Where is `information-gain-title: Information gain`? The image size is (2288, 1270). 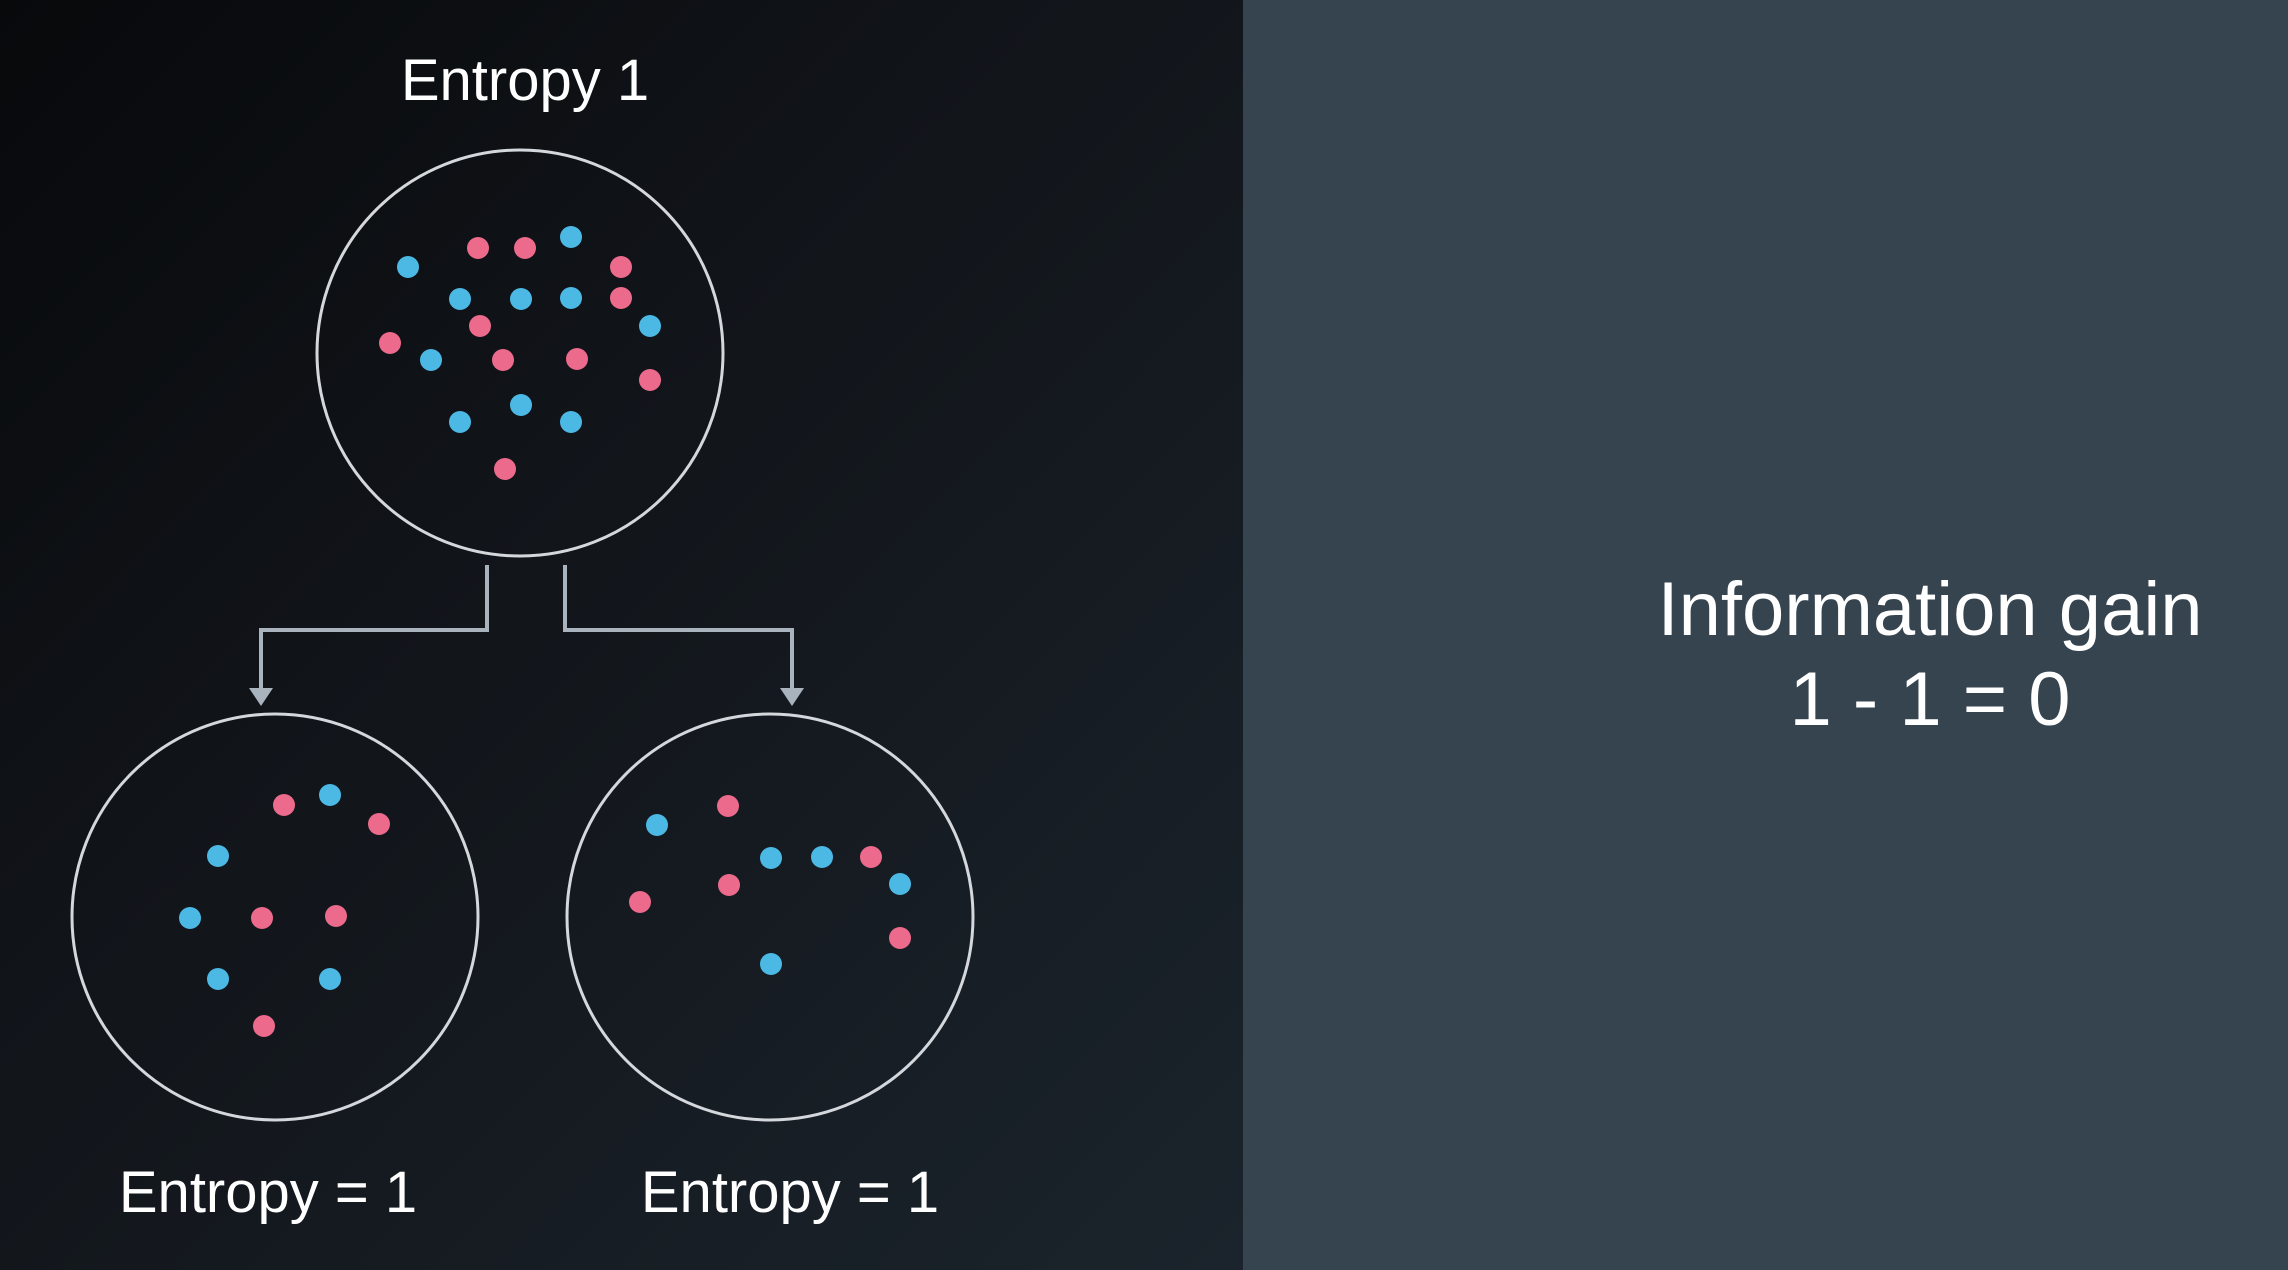 information-gain-title: Information gain is located at coordinates (1930, 609).